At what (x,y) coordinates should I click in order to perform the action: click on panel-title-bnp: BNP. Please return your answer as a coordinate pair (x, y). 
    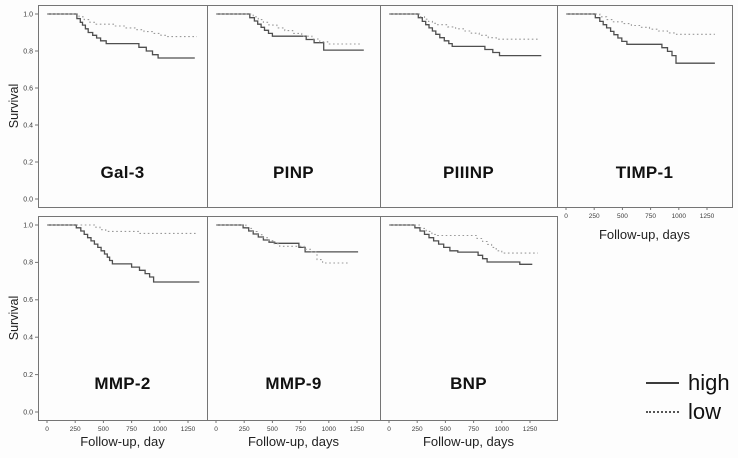
    Looking at the image, I should click on (468, 383).